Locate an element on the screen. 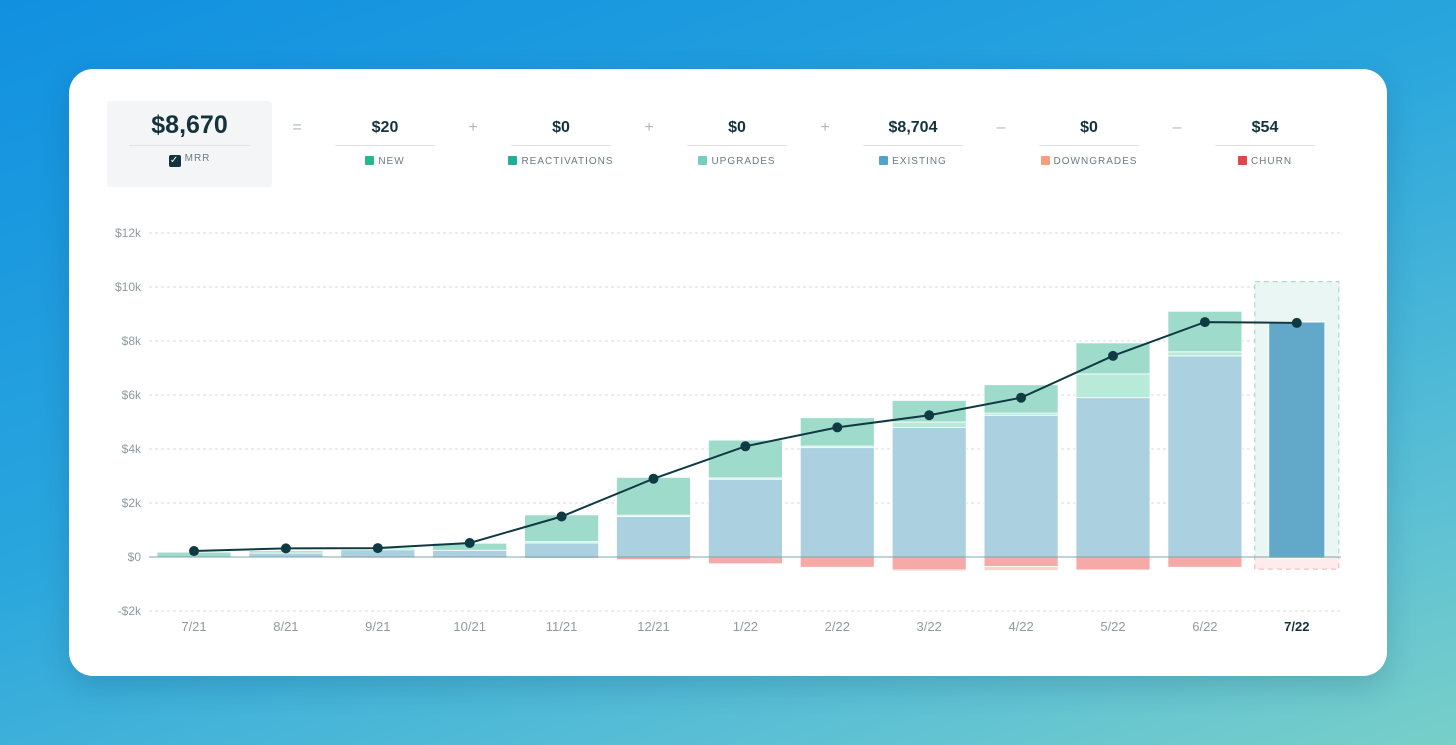  mrr-label: MRR is located at coordinates (197, 158).